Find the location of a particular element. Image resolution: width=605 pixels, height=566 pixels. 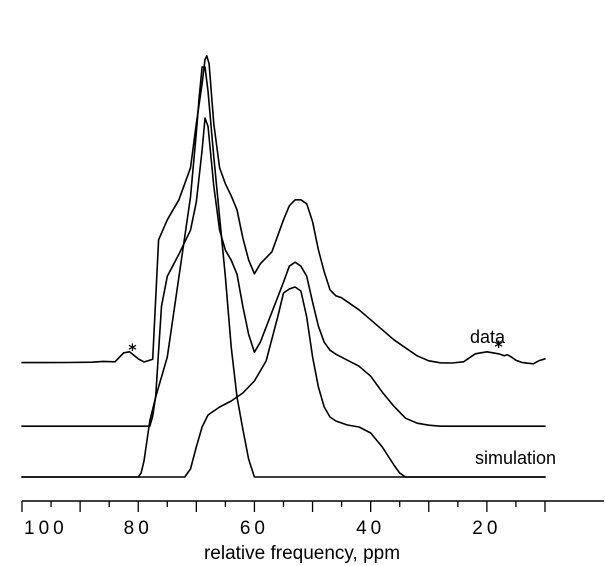

x-tick-label: 60 is located at coordinates (254, 528).